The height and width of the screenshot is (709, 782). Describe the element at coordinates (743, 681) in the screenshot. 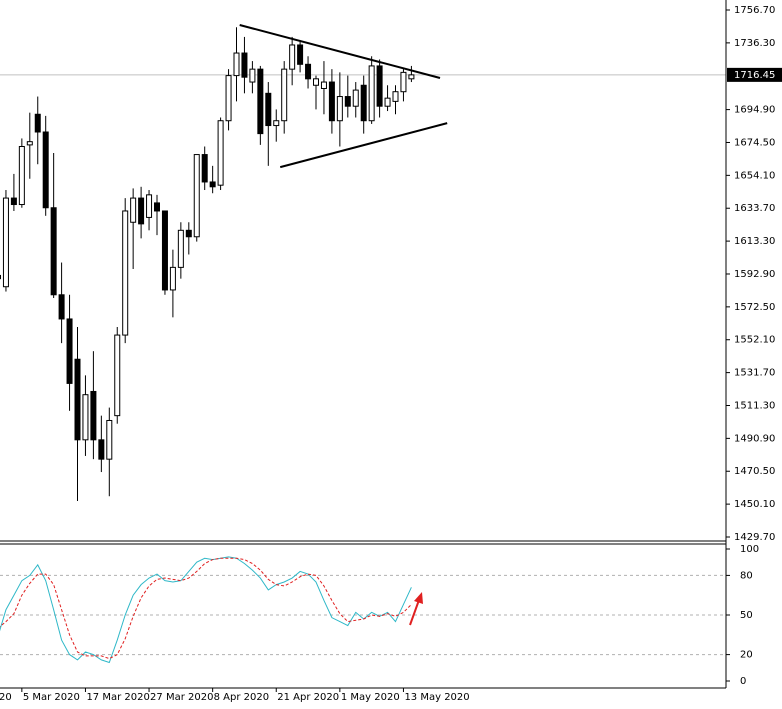

I see `y-tick-label: 0` at that location.